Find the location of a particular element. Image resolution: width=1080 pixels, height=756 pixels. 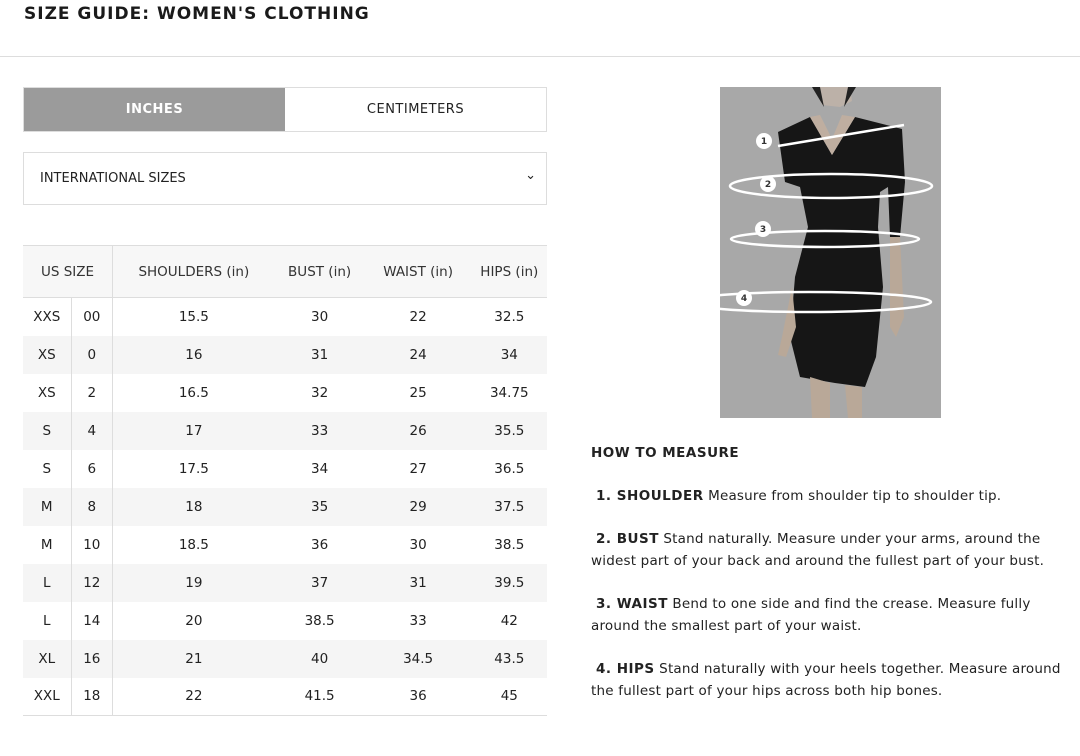

inches-tab: INCHES is located at coordinates (154, 109).